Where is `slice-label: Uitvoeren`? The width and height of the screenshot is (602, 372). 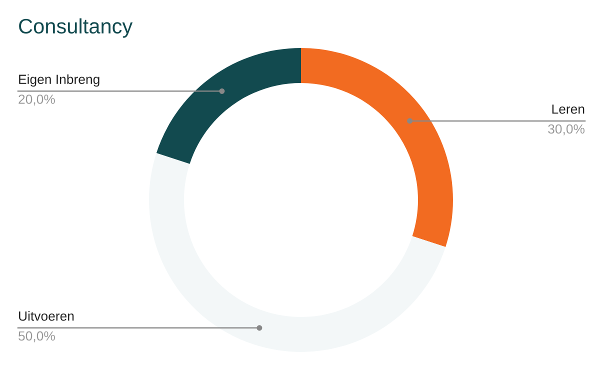 slice-label: Uitvoeren is located at coordinates (46, 316).